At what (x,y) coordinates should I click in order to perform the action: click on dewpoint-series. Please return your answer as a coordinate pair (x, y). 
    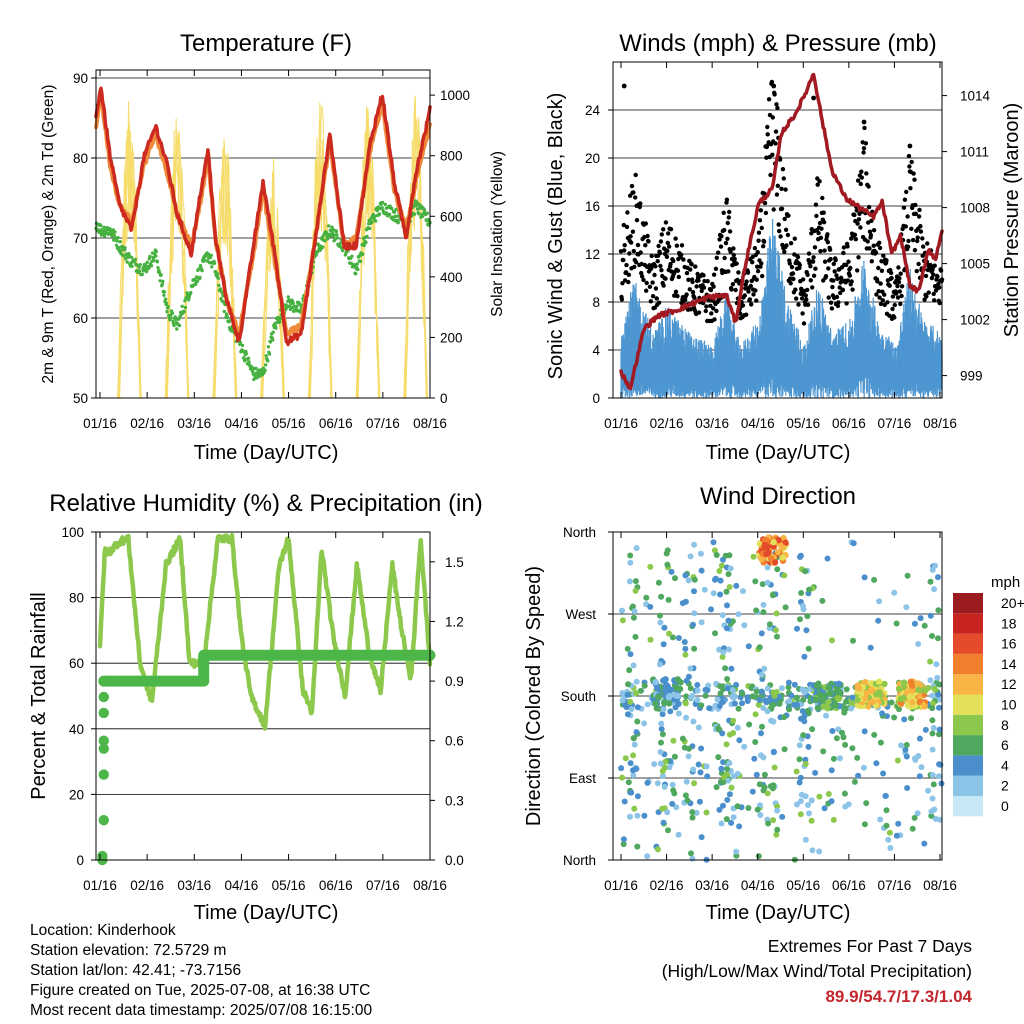
    Looking at the image, I should click on (263, 290).